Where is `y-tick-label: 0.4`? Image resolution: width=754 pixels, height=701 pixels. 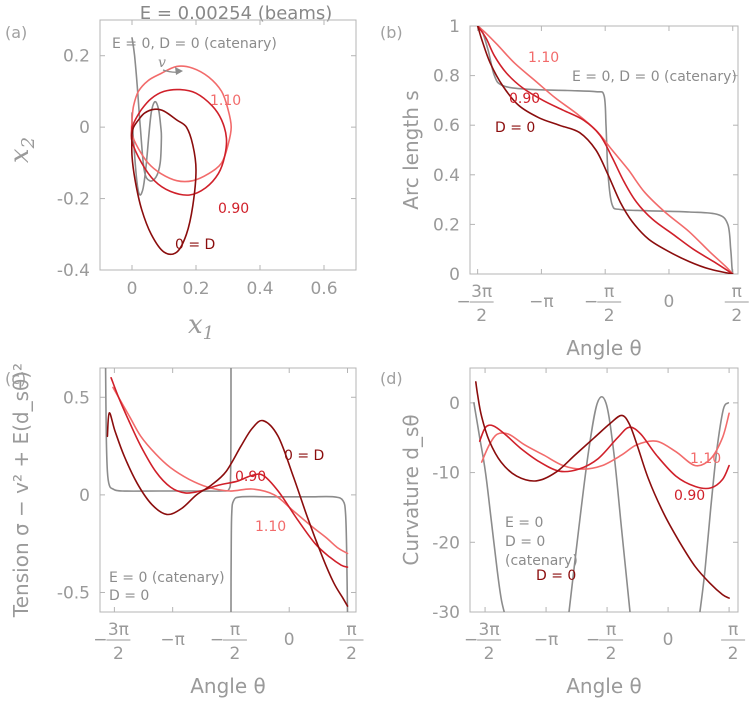 y-tick-label: 0.4 is located at coordinates (446, 176).